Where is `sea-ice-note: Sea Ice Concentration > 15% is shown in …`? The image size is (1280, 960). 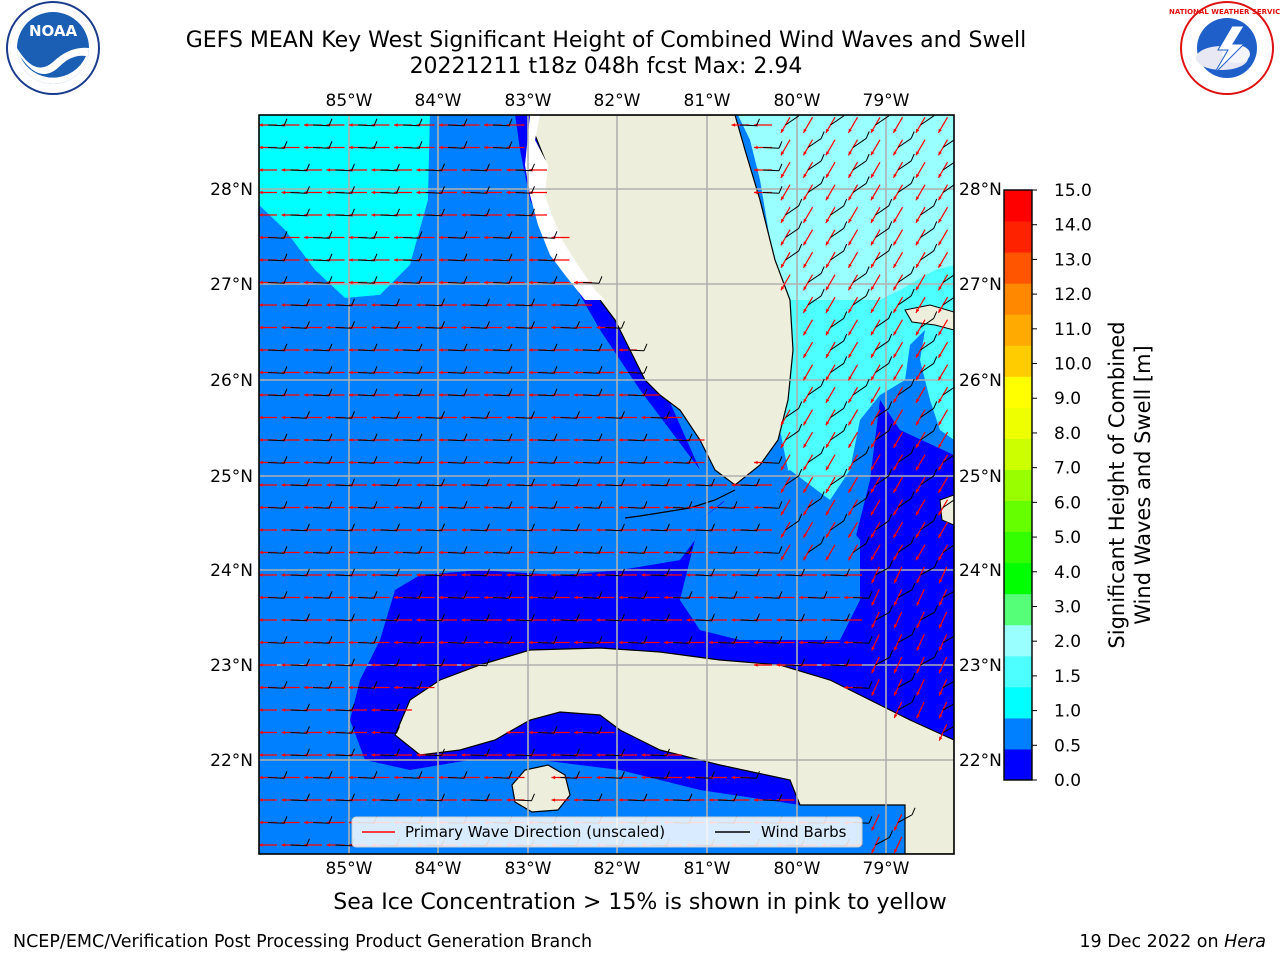
sea-ice-note: Sea Ice Concentration > 15% is shown in … is located at coordinates (640, 902).